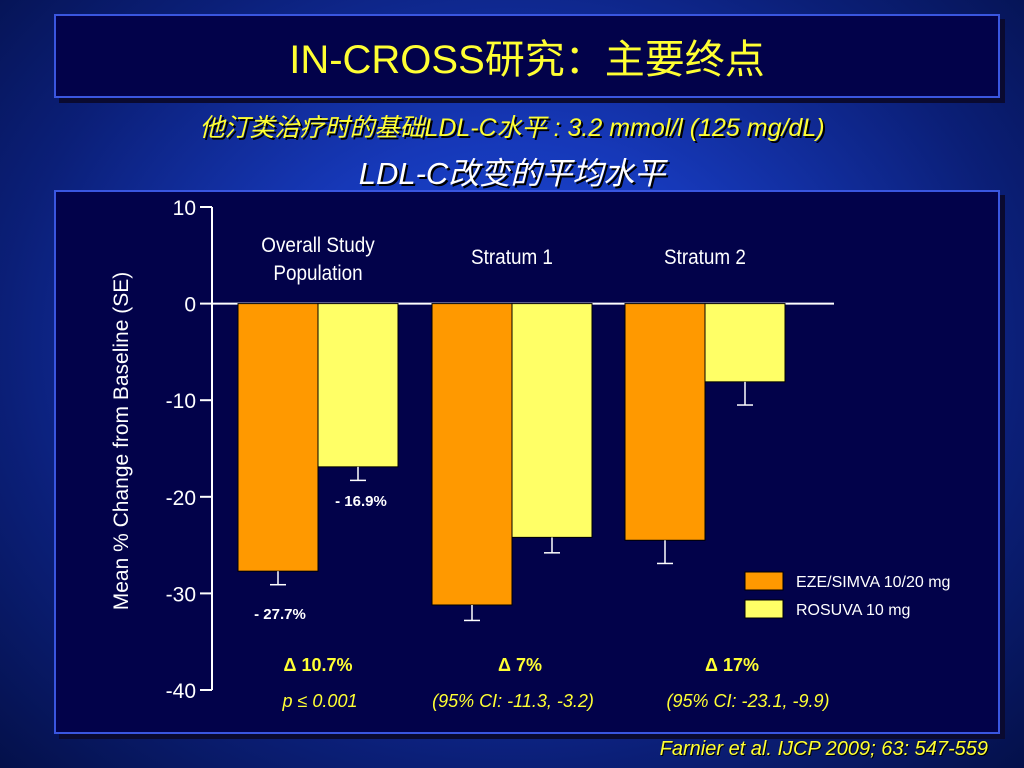 The height and width of the screenshot is (768, 1024). I want to click on stat-label: p ≤ 0.001, so click(320, 701).